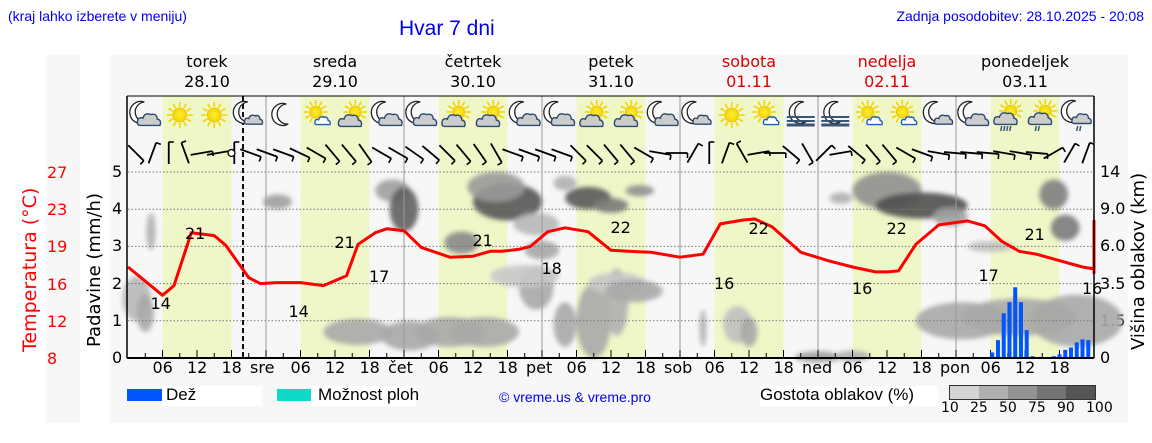 The height and width of the screenshot is (443, 1152). I want to click on day-name: četrtek, so click(473, 61).